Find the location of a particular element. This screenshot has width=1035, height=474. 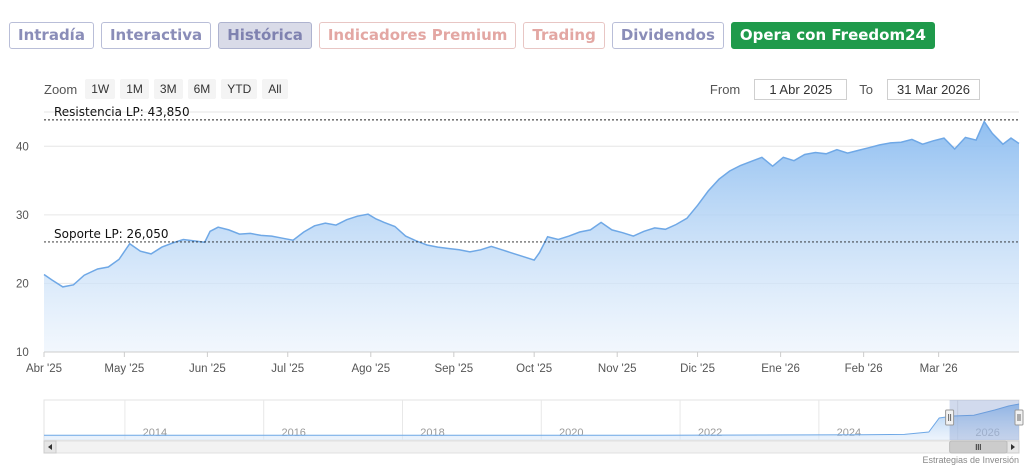

date-range-selector: From To is located at coordinates (845, 89).